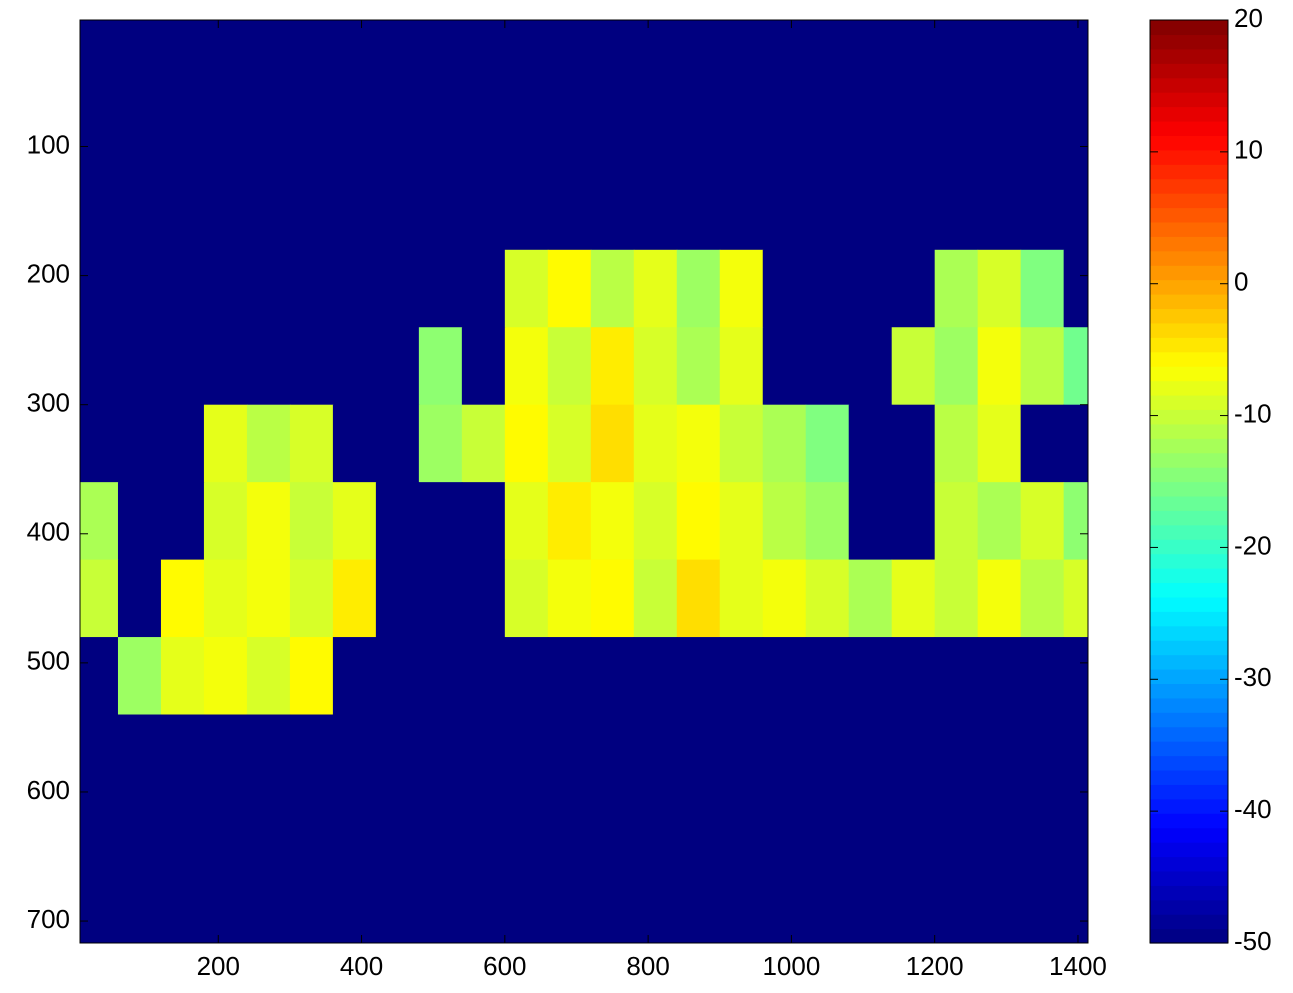 The height and width of the screenshot is (993, 1293). Describe the element at coordinates (647, 966) in the screenshot. I see `x-tick-label: 800` at that location.